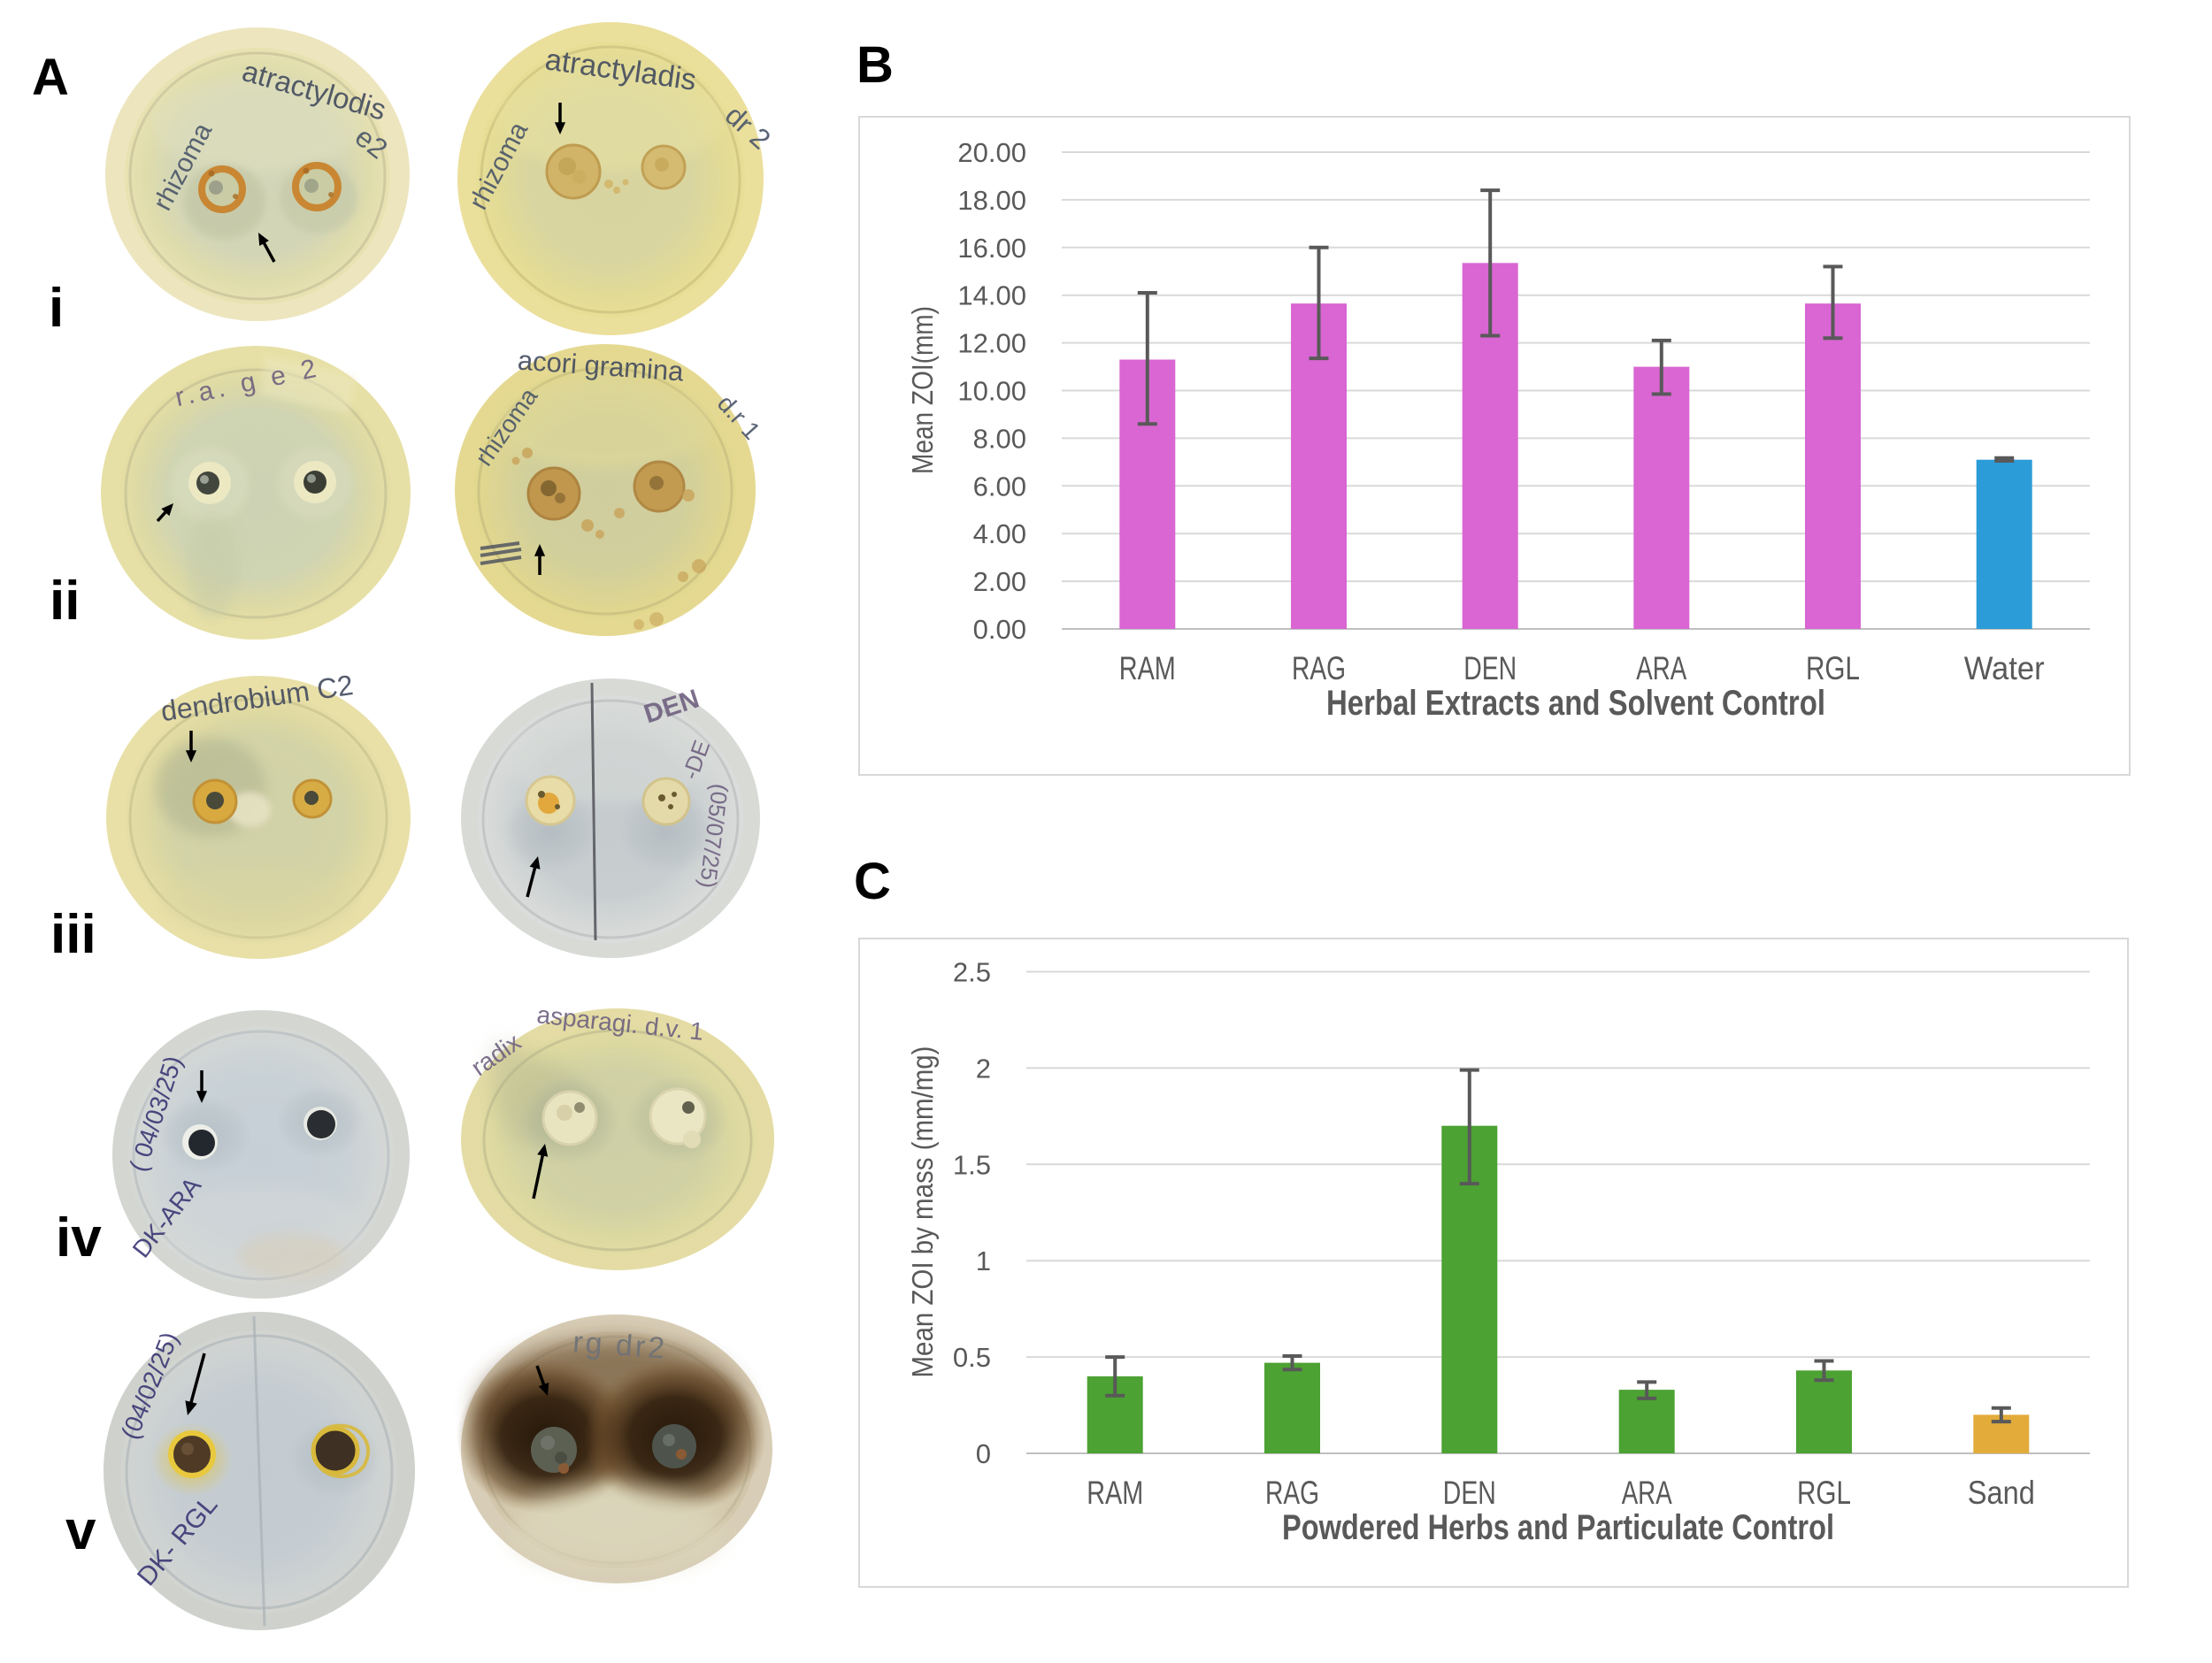 The image size is (2212, 1663). Describe the element at coordinates (999, 582) in the screenshot. I see `svg-text: 2.00` at that location.